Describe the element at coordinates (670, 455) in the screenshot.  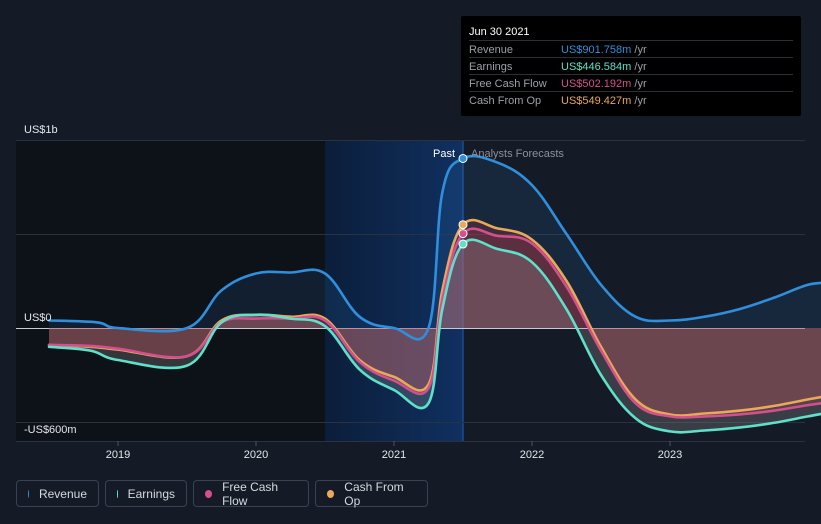
I see `x-tick-label: 2023` at that location.